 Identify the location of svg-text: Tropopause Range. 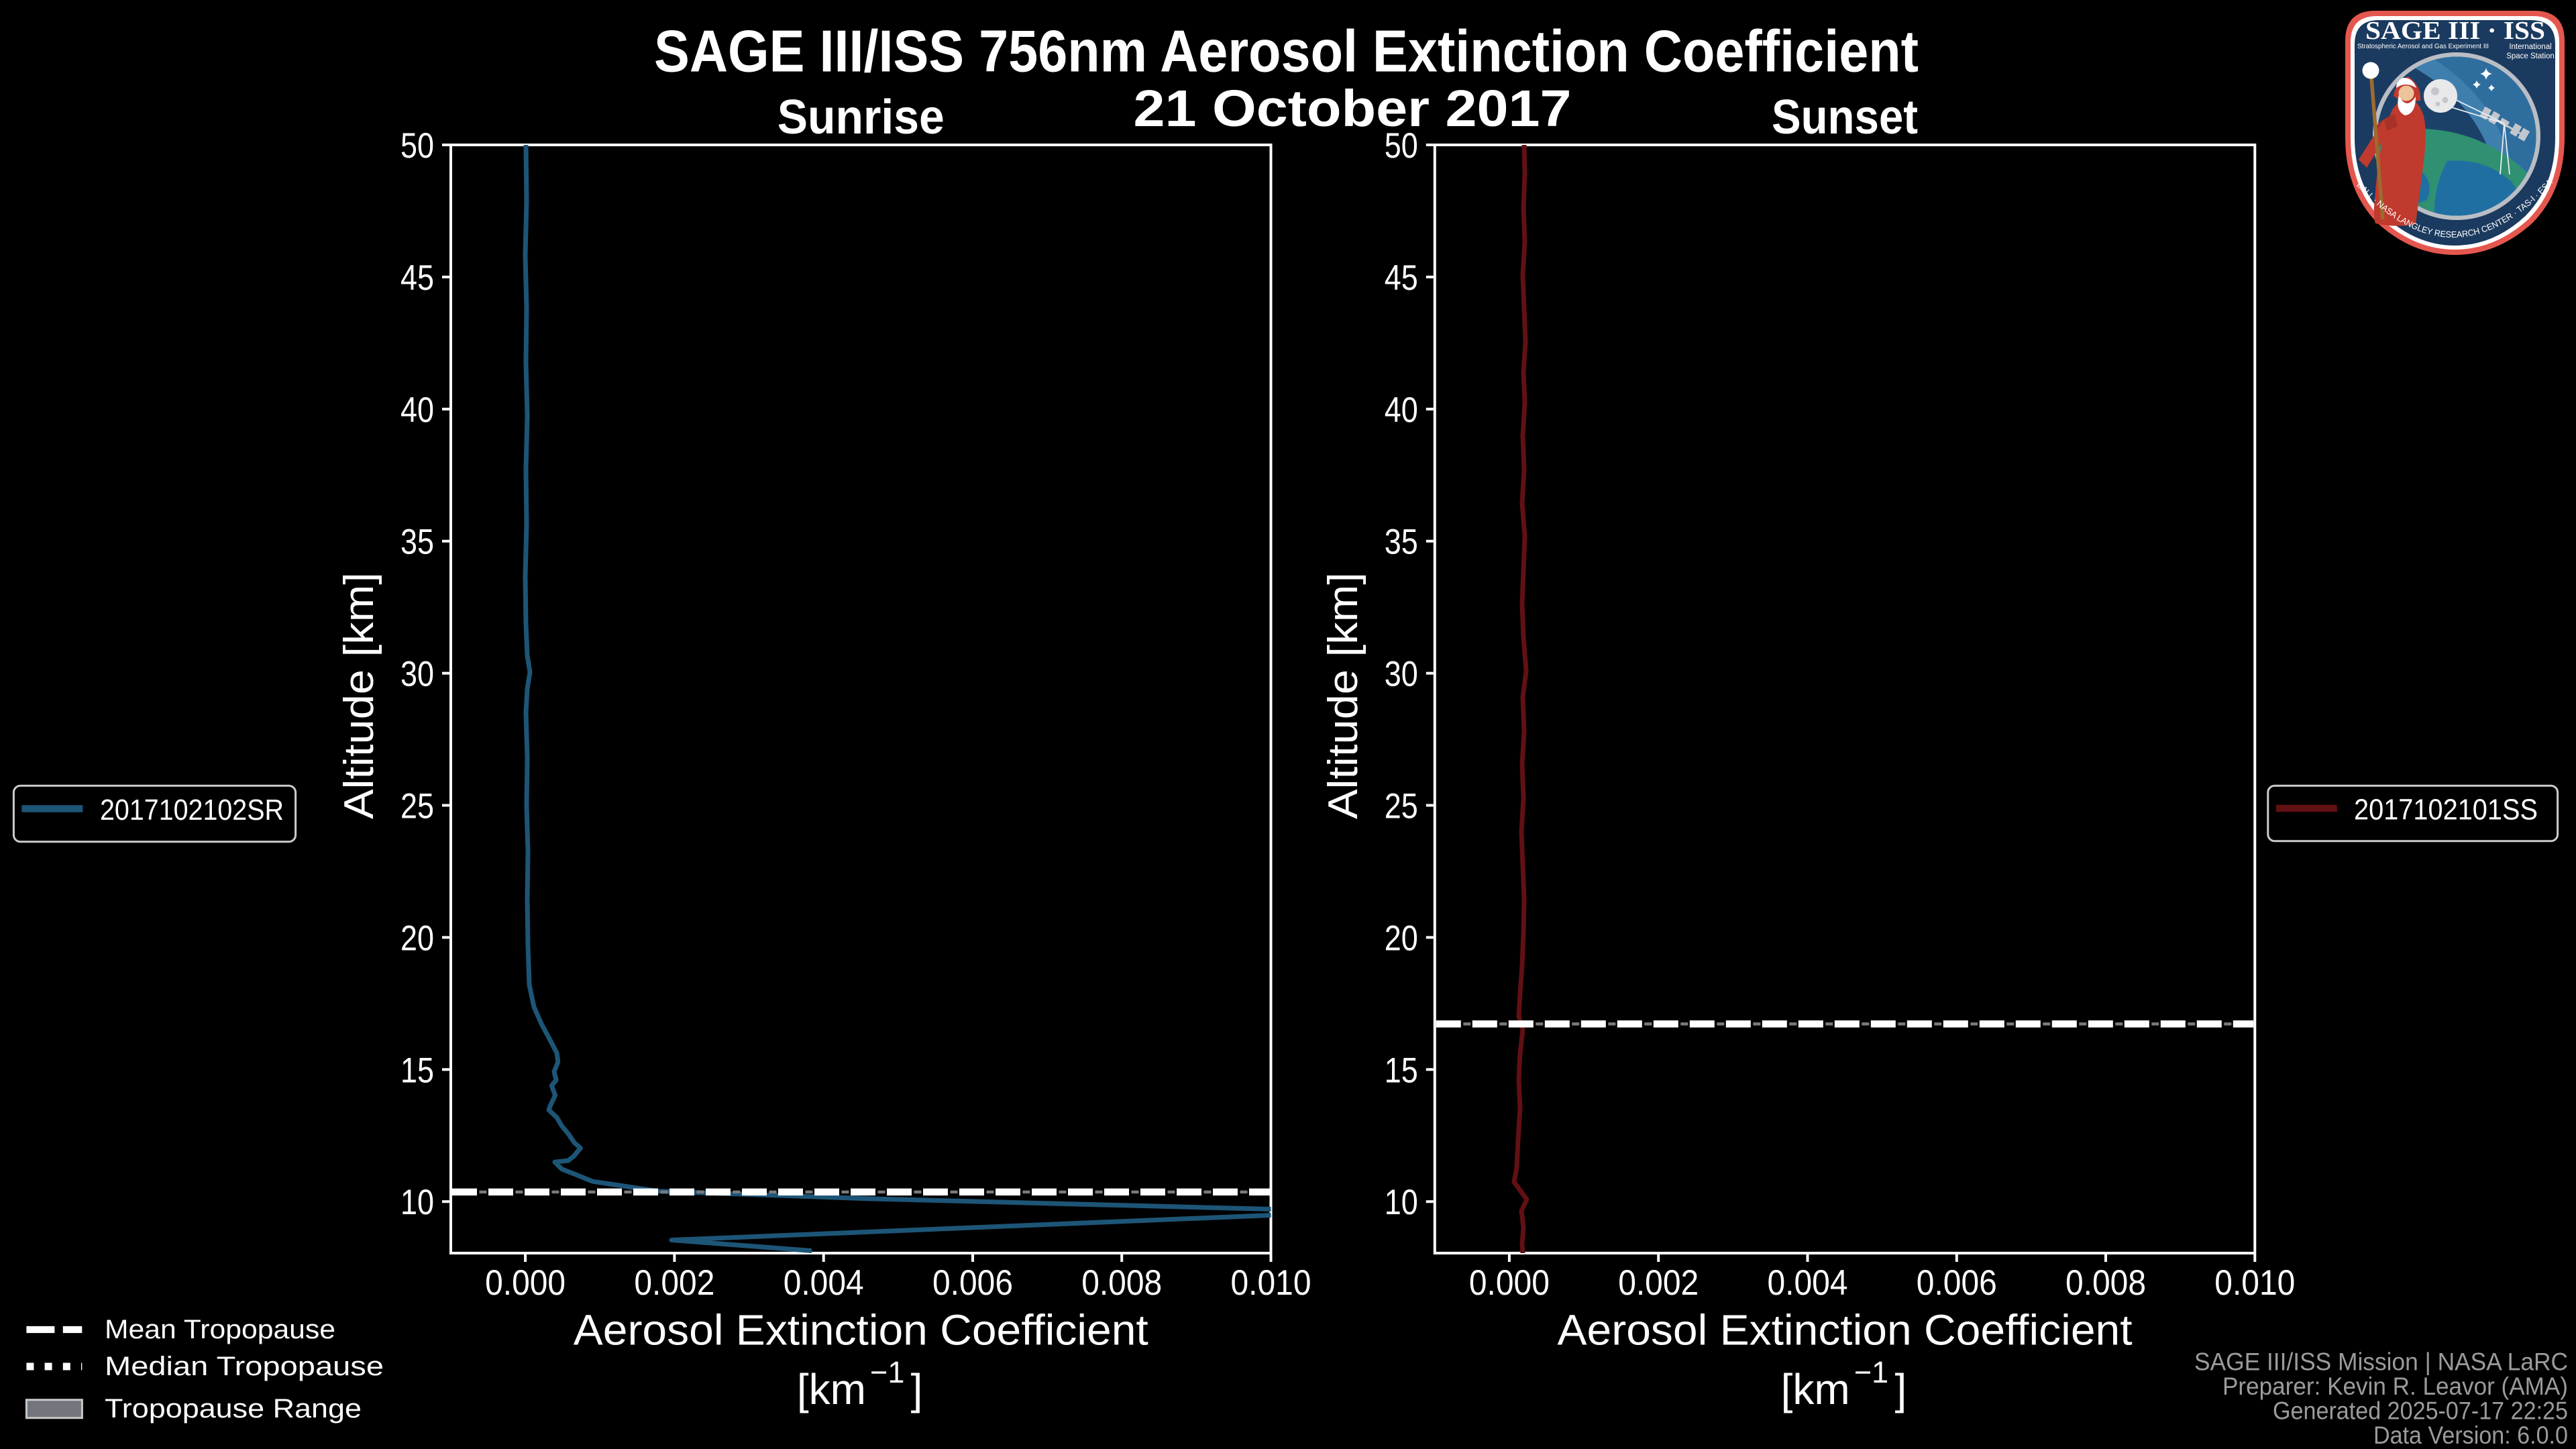
(233, 1409).